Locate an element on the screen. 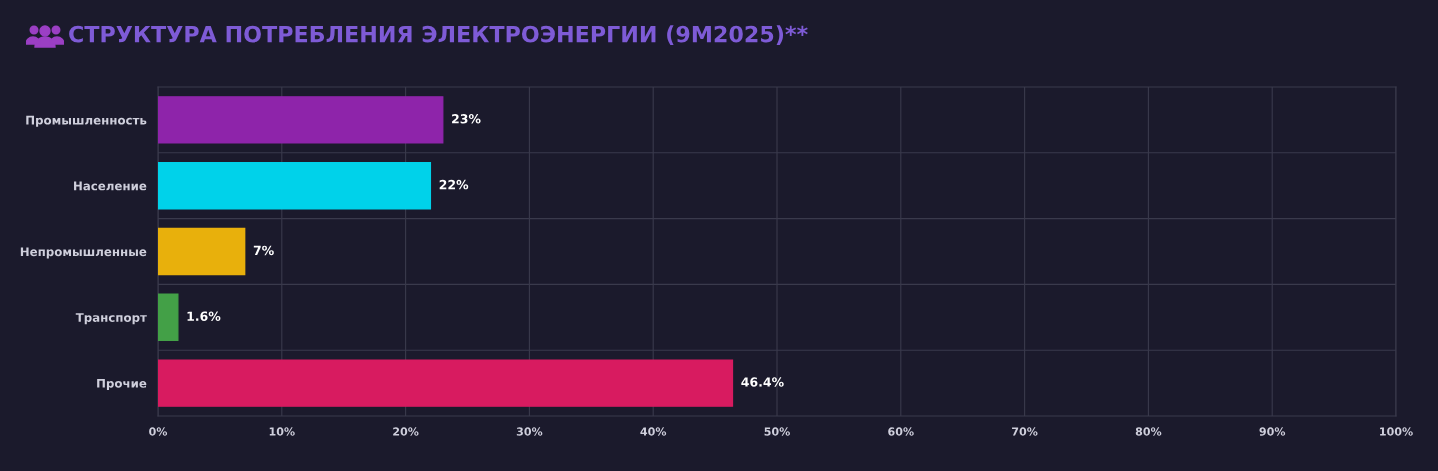 Image resolution: width=1438 pixels, height=471 pixels. y-tick-label: Непромышленные is located at coordinates (83, 253).